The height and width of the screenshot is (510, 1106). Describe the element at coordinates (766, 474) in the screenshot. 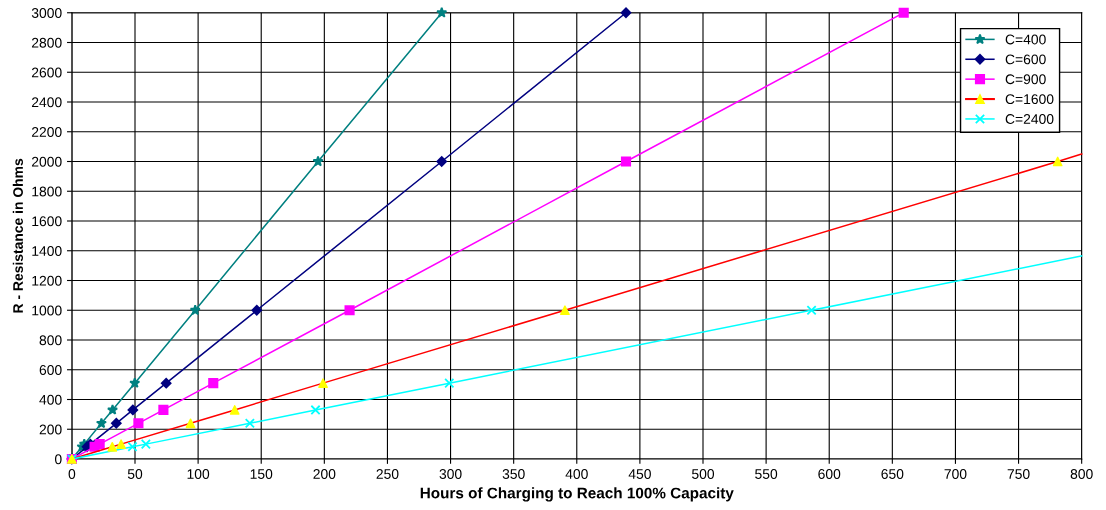

I see `x-tick-label: 550` at that location.